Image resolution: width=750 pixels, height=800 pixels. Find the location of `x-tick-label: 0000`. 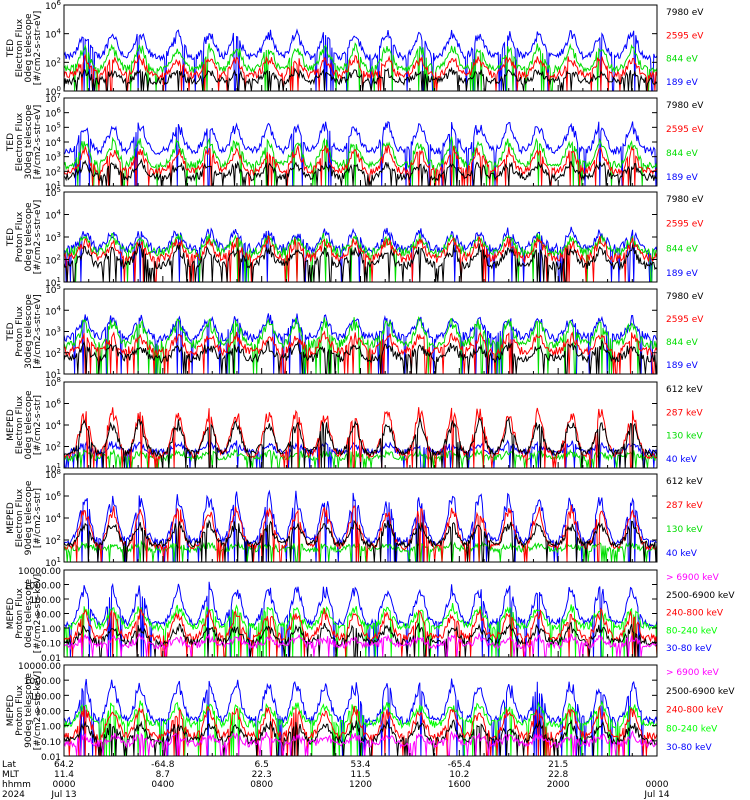

x-tick-label: 0000 is located at coordinates (64, 785).